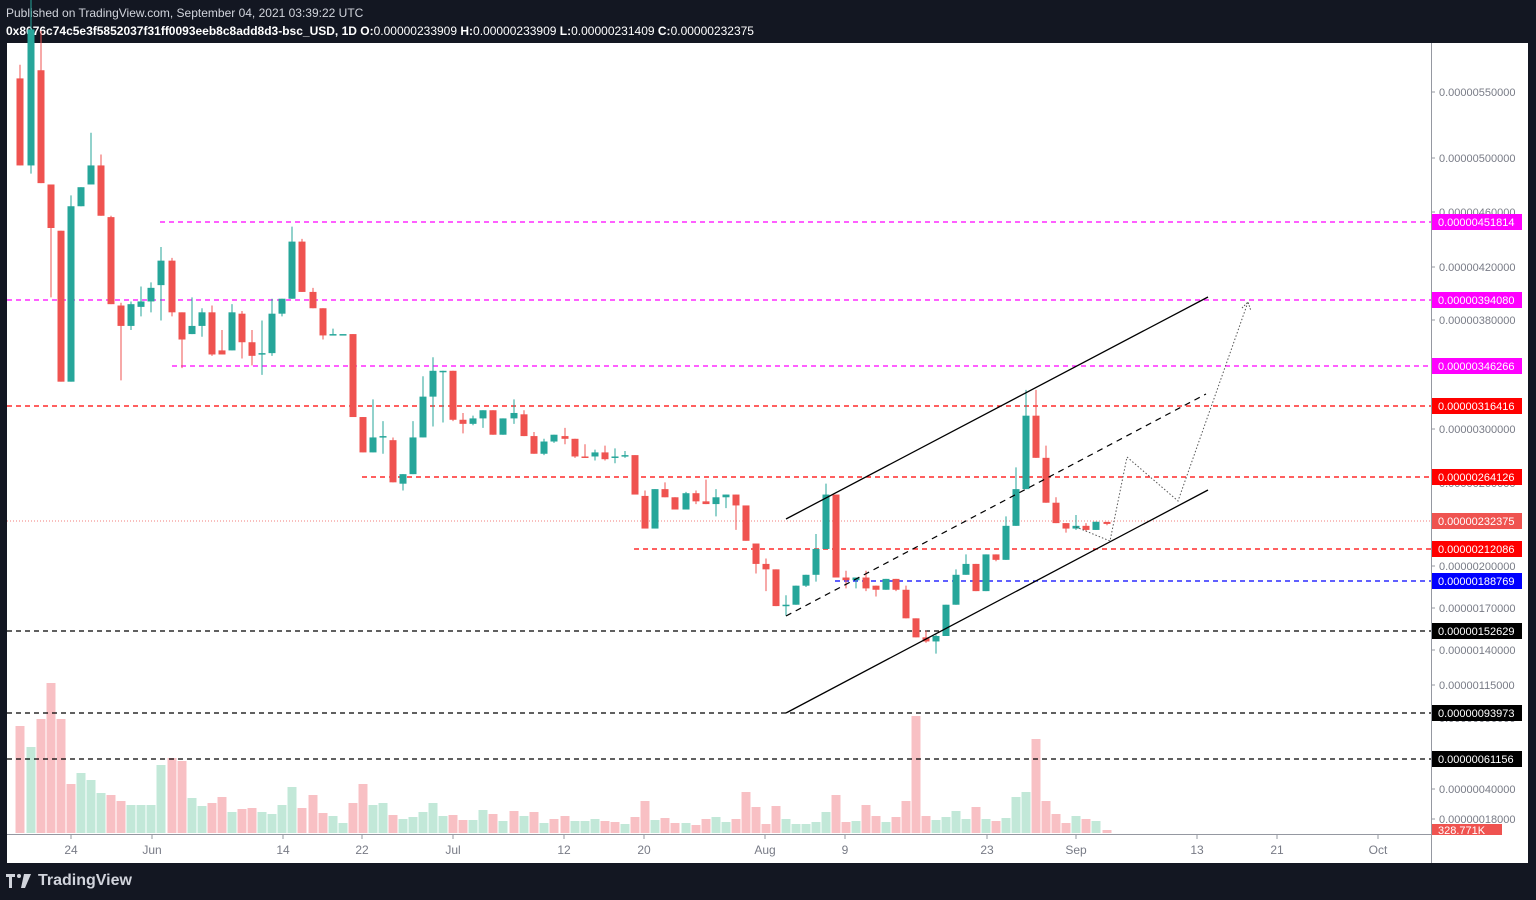  I want to click on close-label: C:, so click(664, 31).